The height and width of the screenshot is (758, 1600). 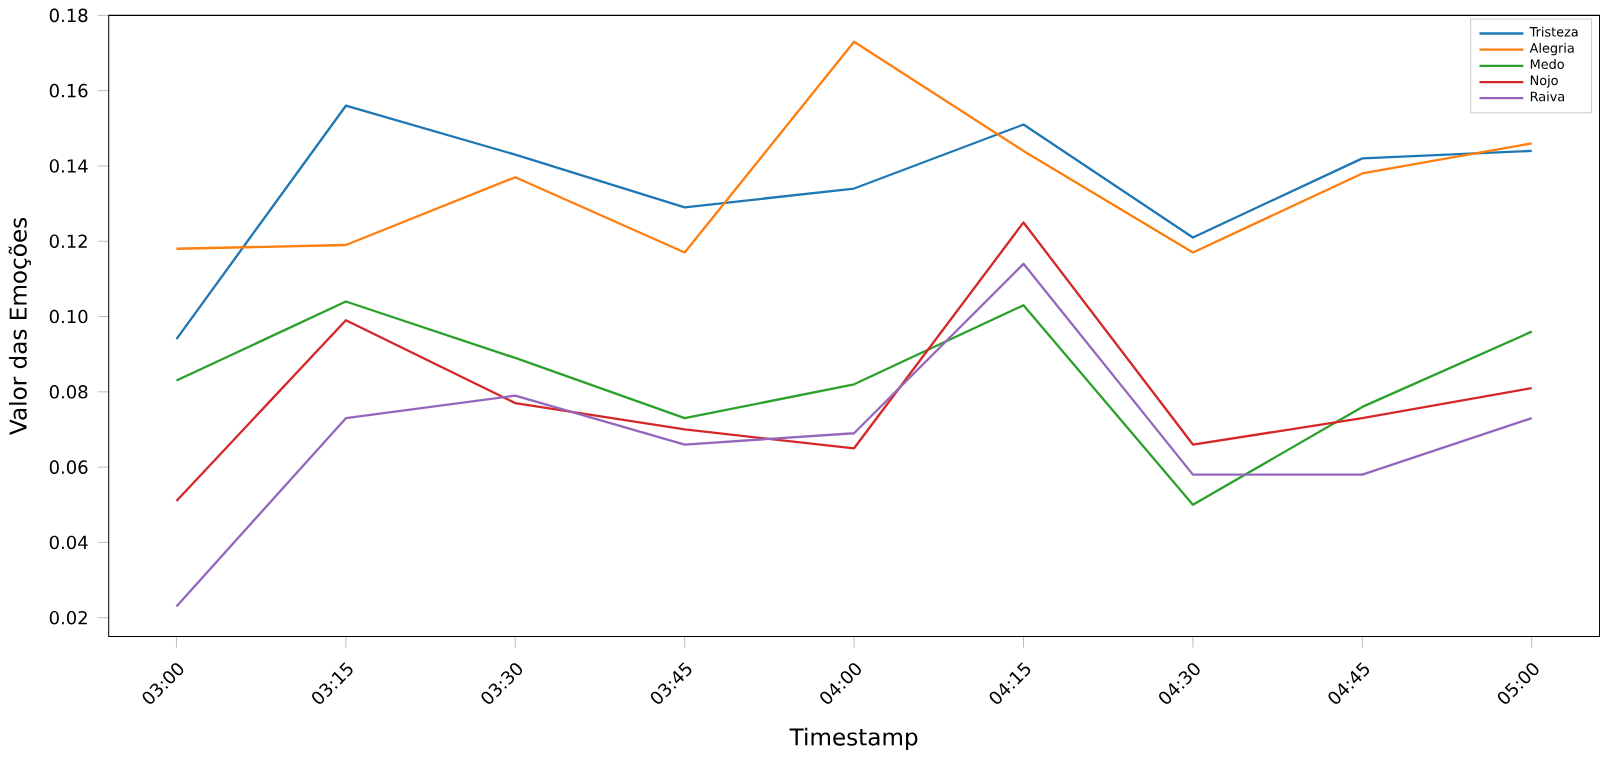 I want to click on y-tick-label: 0.10, so click(x=68, y=316).